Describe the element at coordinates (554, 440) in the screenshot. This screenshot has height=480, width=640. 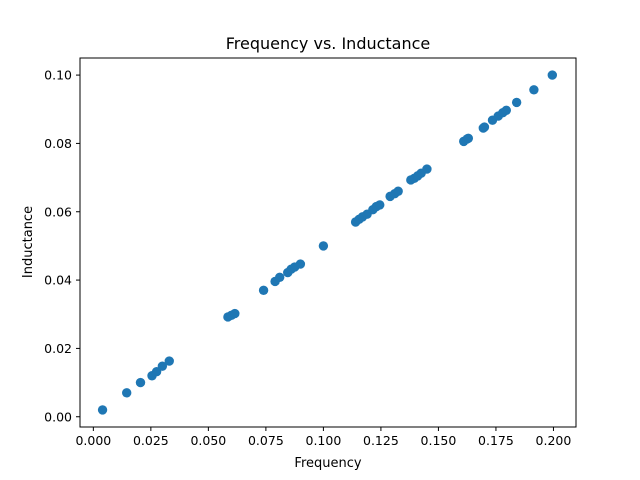
I see `x-tick-label: 0.200` at that location.